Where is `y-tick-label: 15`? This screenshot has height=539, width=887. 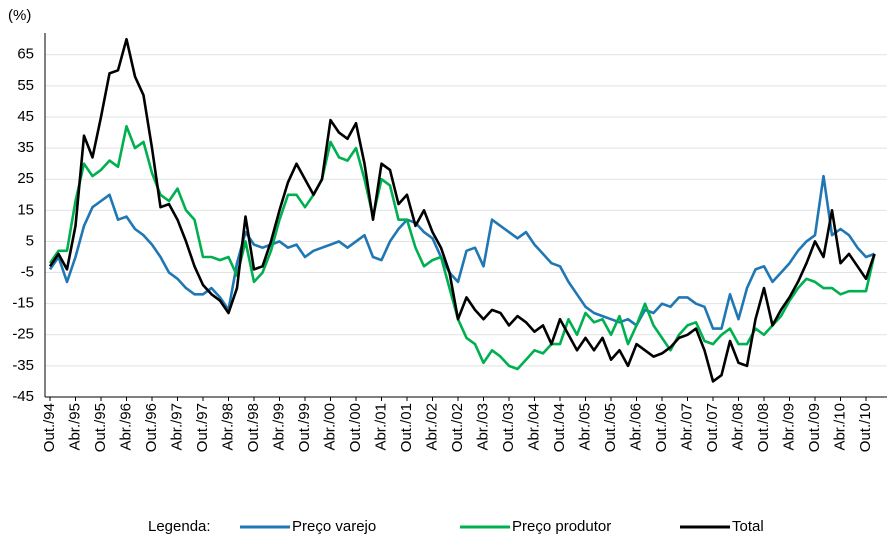 y-tick-label: 15 is located at coordinates (25, 209).